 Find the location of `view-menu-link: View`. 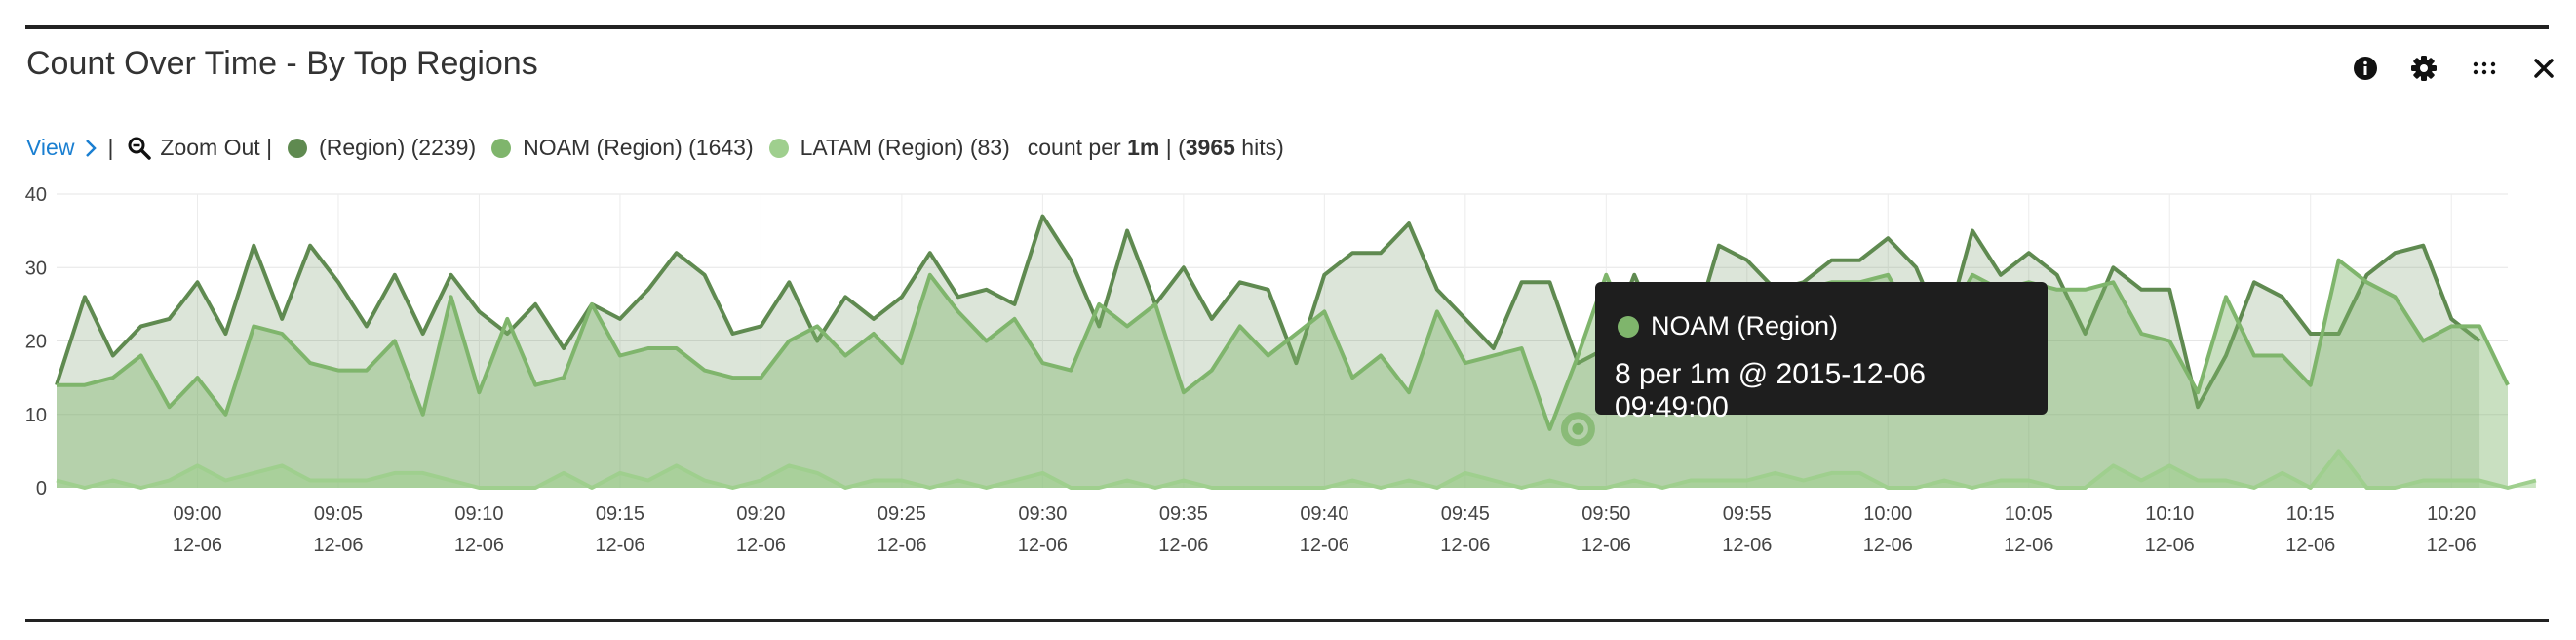

view-menu-link: View is located at coordinates (62, 148).